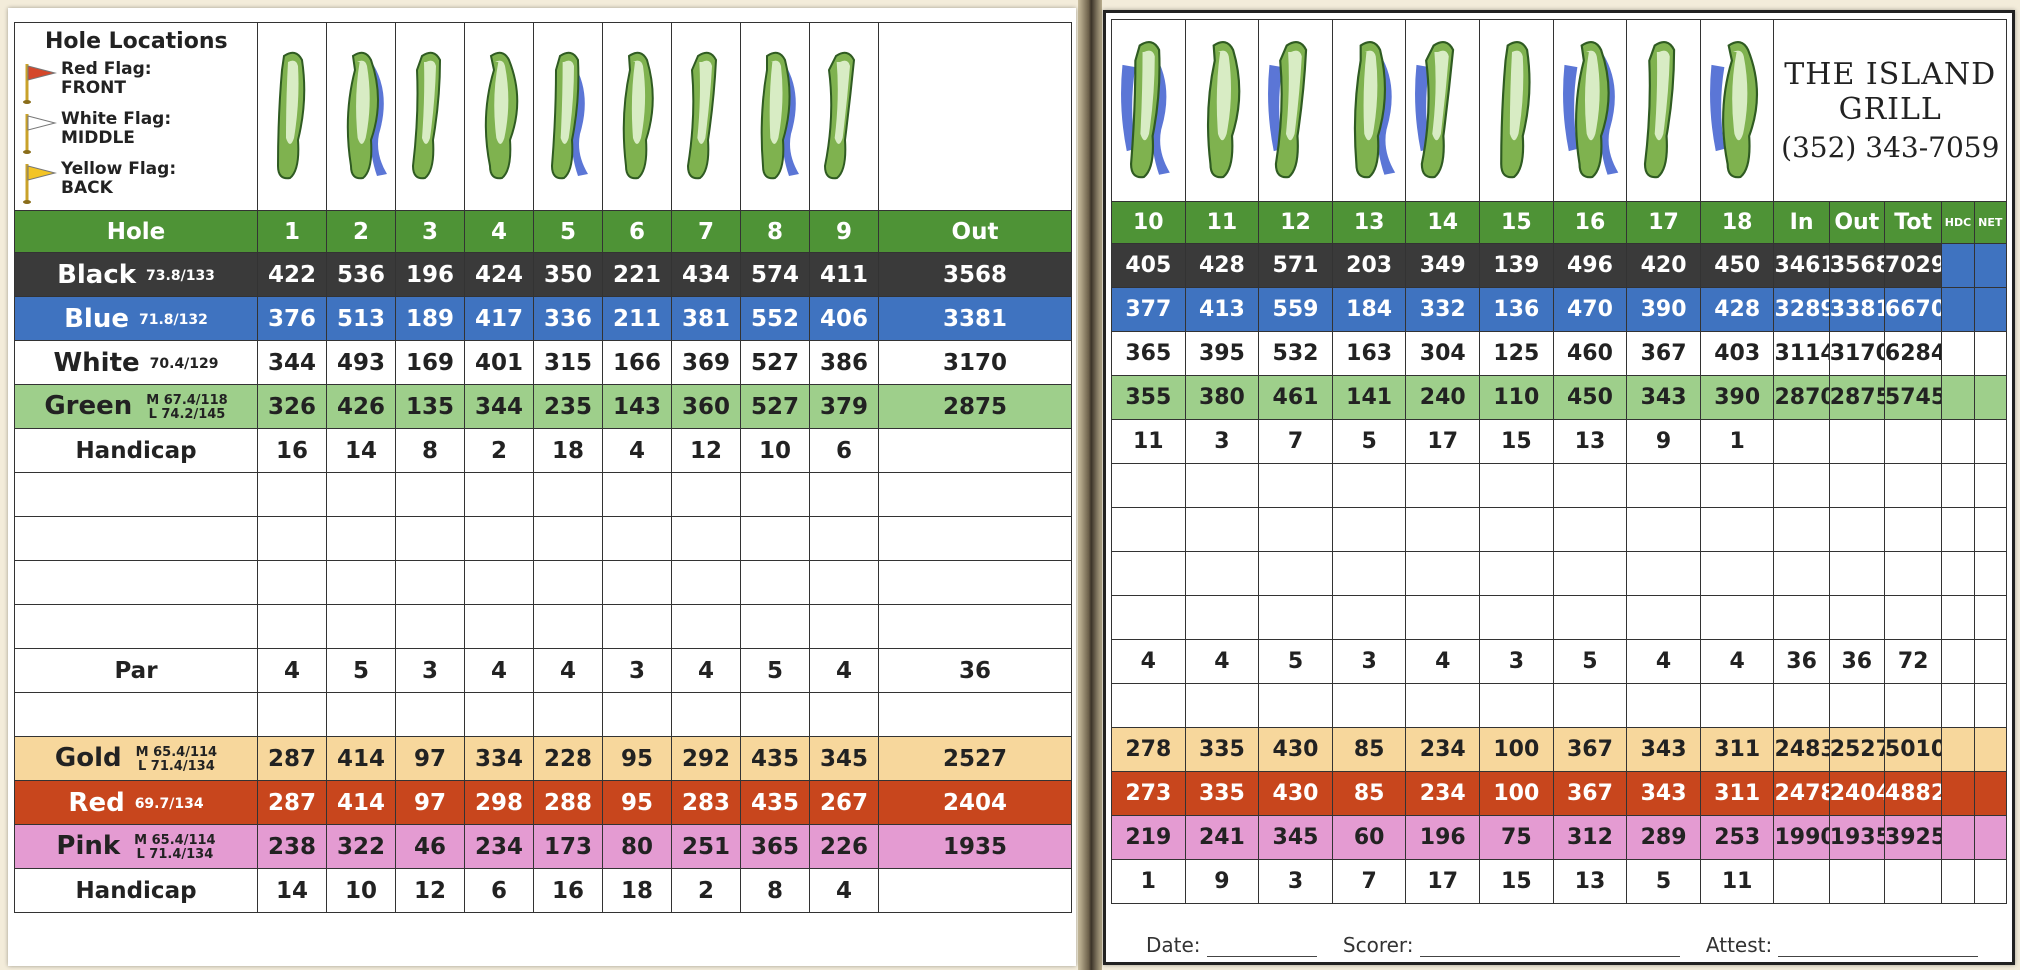 The height and width of the screenshot is (970, 2020). I want to click on date-line, so click(1261, 948).